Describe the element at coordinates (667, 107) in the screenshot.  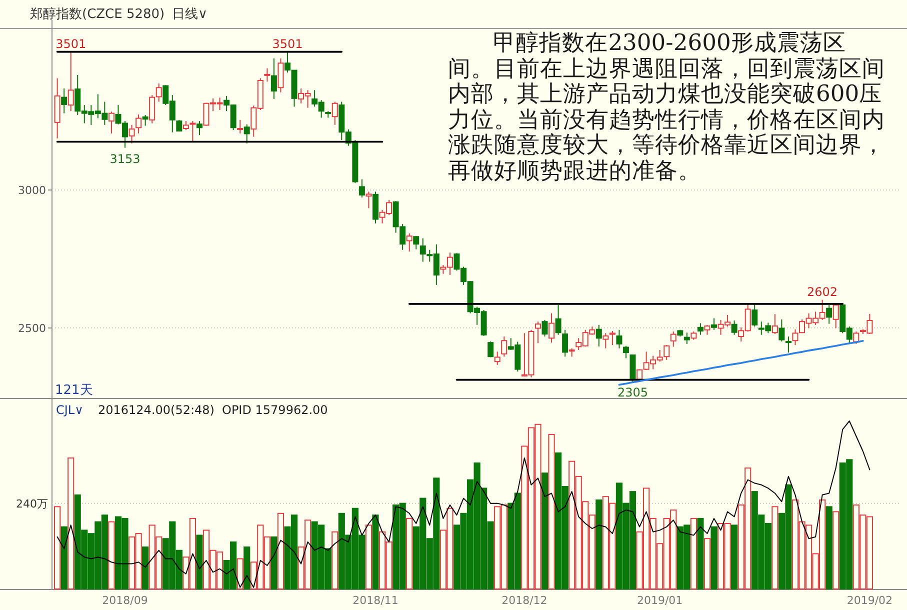
I see `annotation: 甲醇指数在2300-2600形成震荡区间。目前在上边界遇阻回落，回到震荡区间内部，其上游产品动力煤也没能突破600压力位。当前没有趋势性行情，价格在区间内涨跌随意度较大，等待价格靠近区间边界，再做好顺势跟进的准备。` at that location.